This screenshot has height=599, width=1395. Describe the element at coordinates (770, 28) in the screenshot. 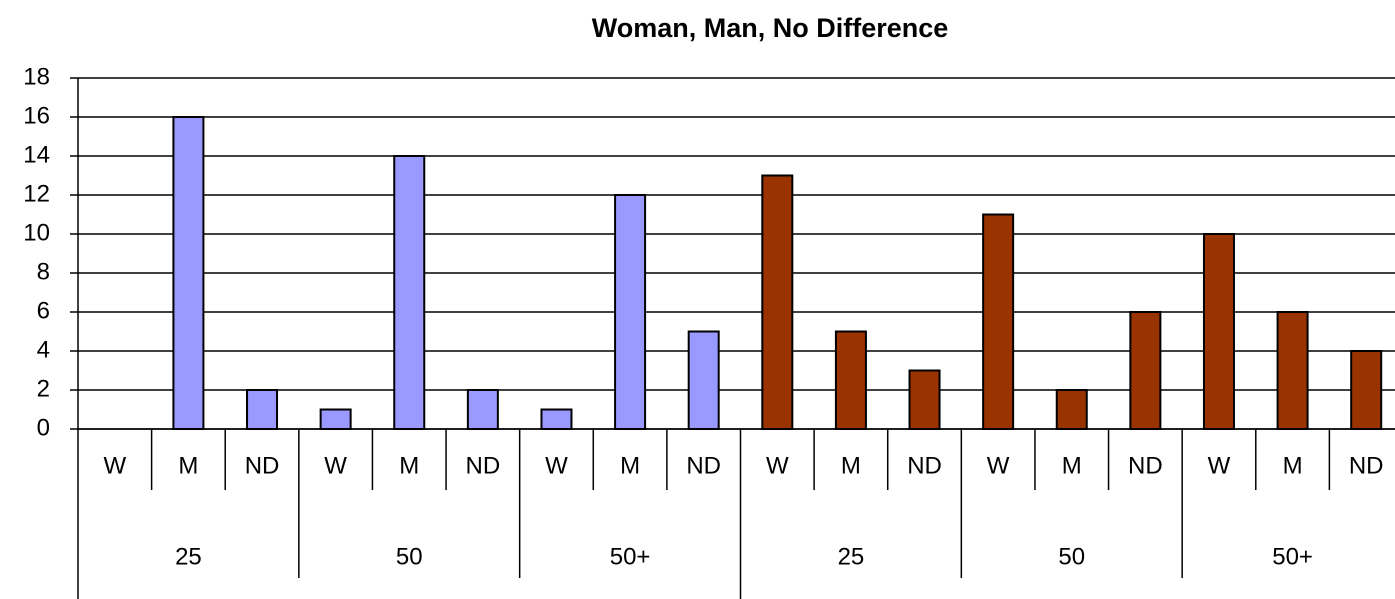

I see `chart-title: Woman, Man, No Difference` at that location.